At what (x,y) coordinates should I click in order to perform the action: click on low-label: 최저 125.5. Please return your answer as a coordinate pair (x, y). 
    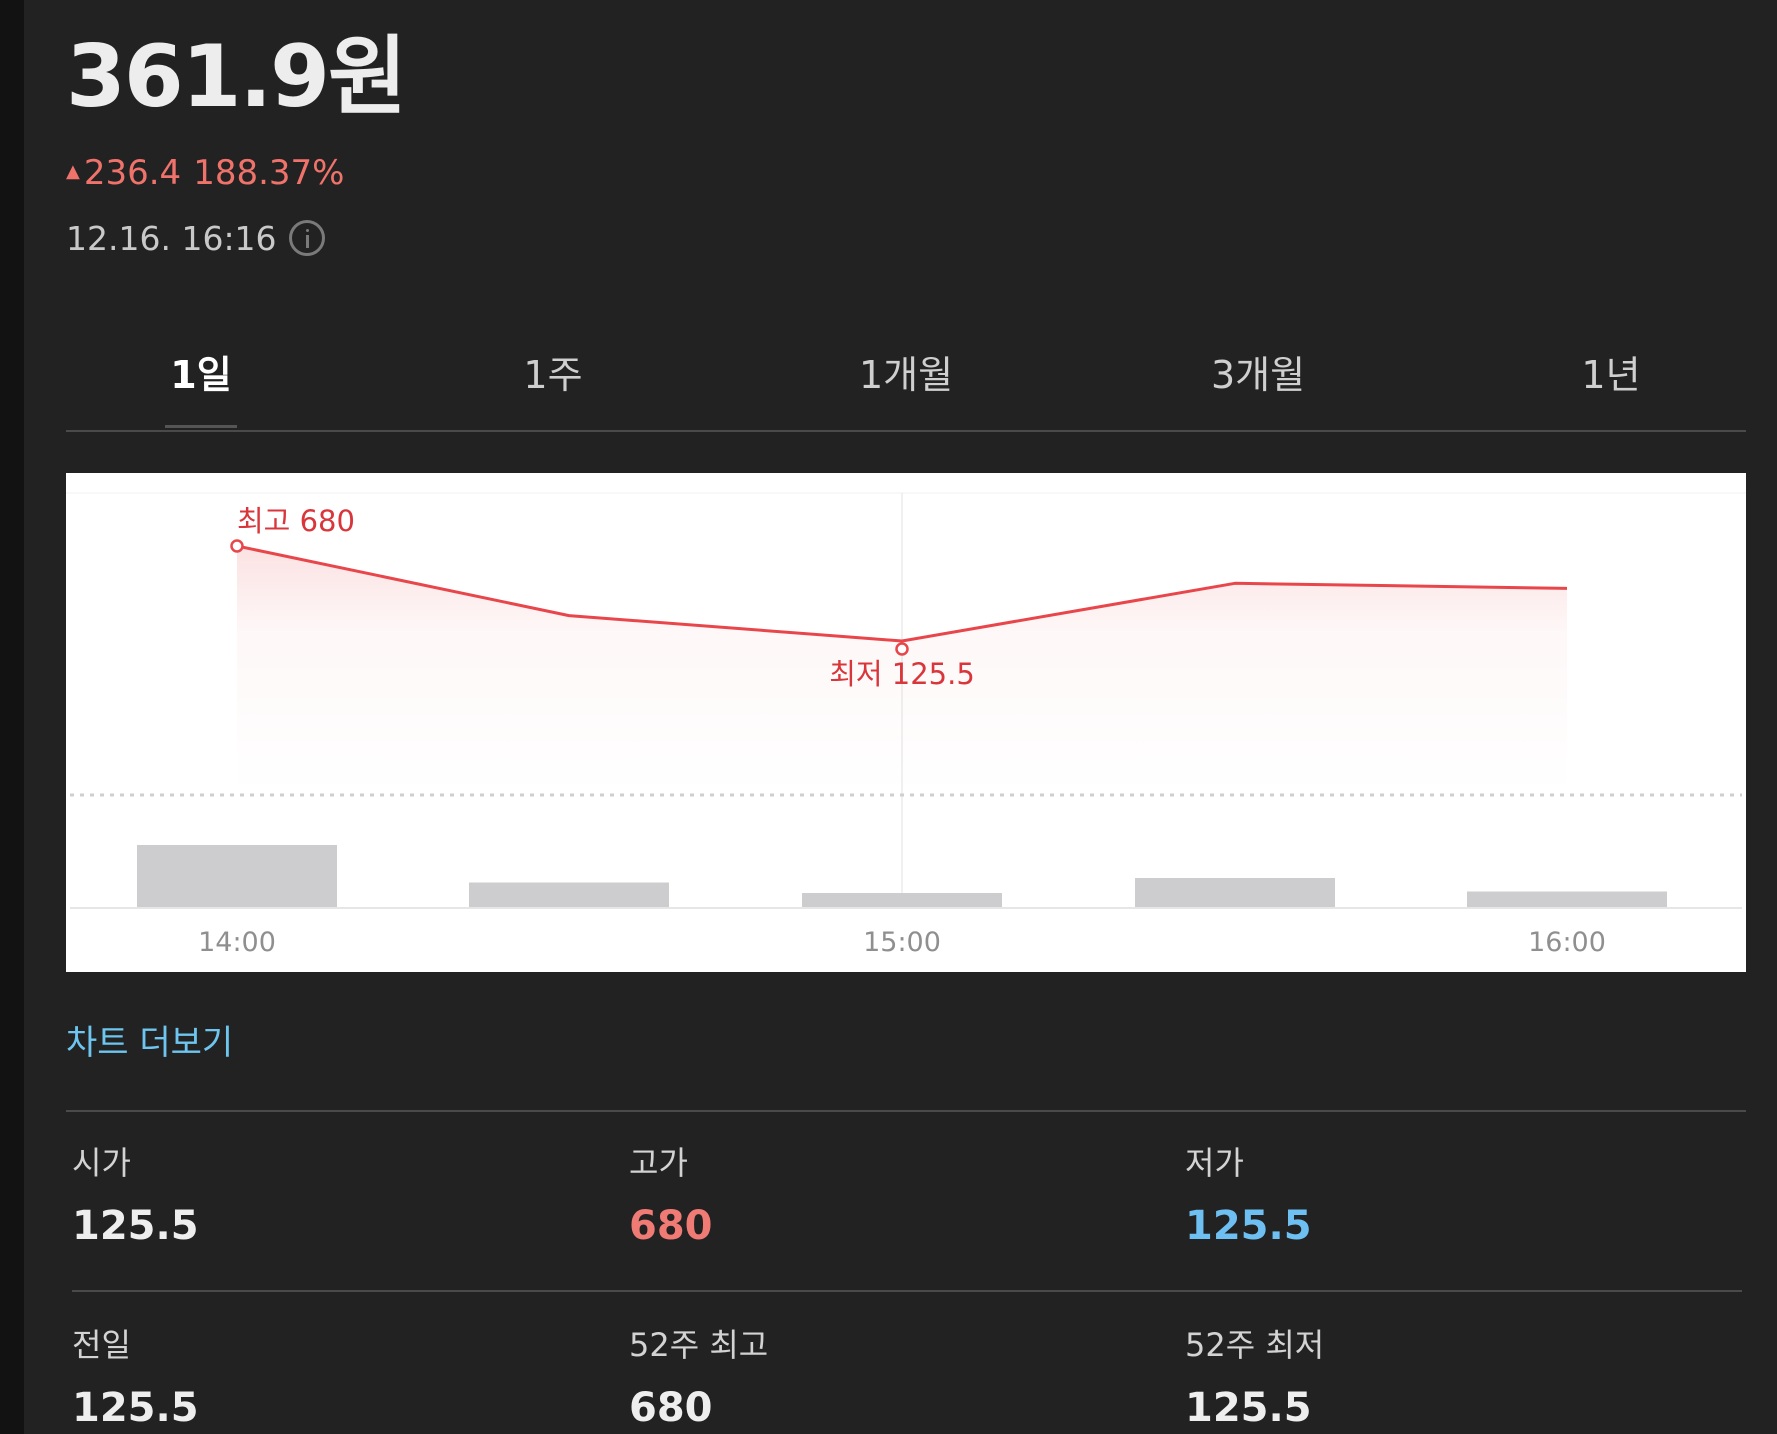
    Looking at the image, I should click on (902, 674).